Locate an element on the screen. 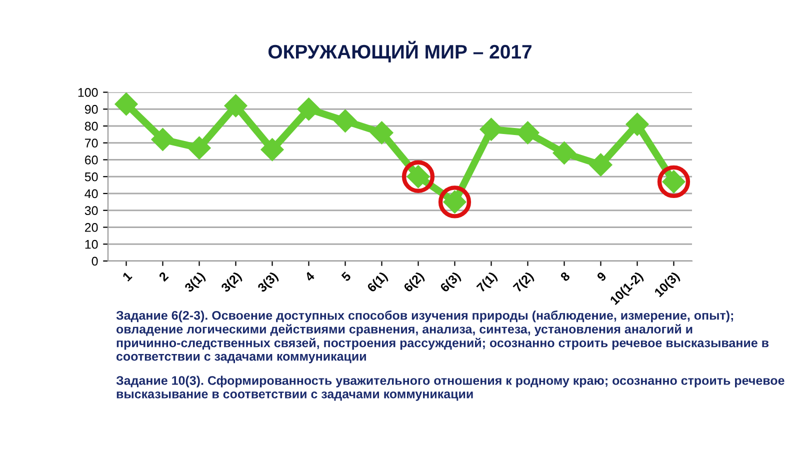 The height and width of the screenshot is (450, 800). y-tick-label: 0 is located at coordinates (95, 261).